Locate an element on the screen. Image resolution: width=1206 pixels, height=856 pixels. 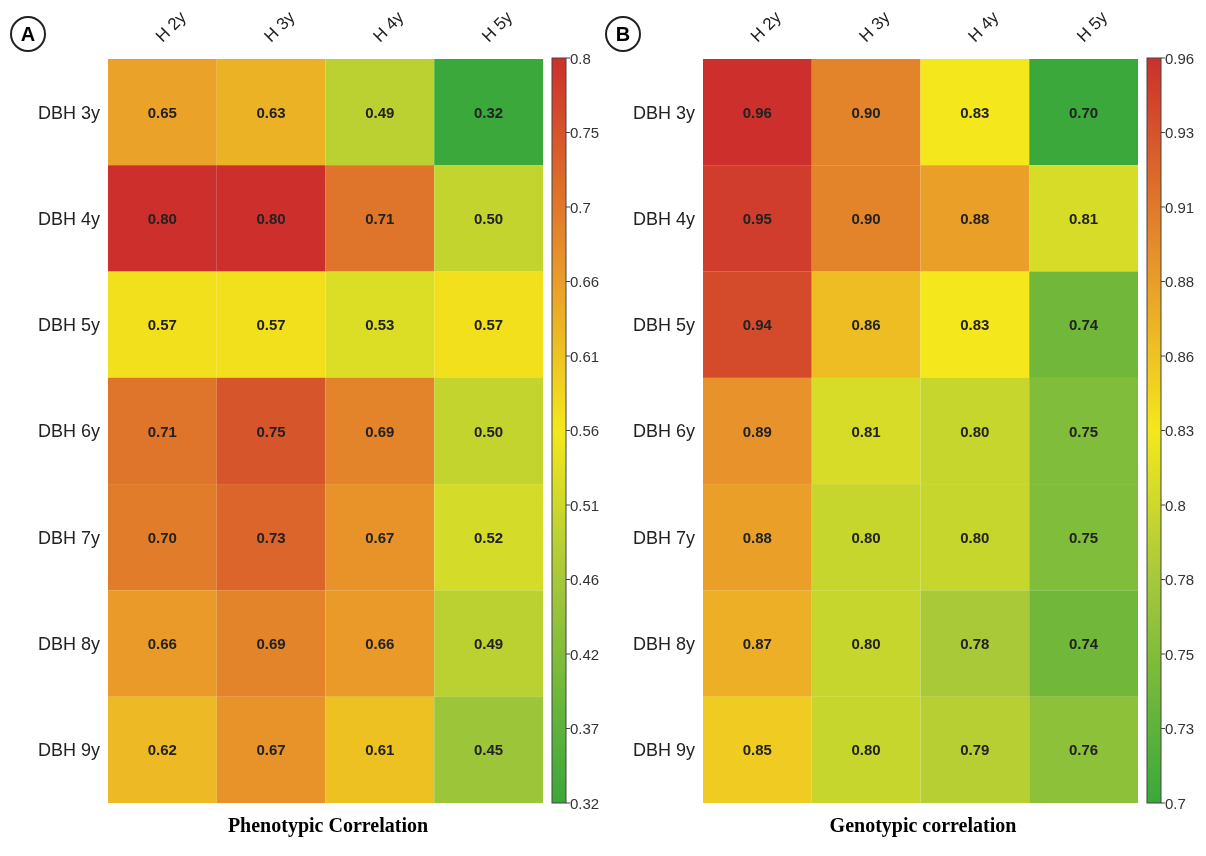
text: Phenotypic Correlation is located at coordinates (328, 825).